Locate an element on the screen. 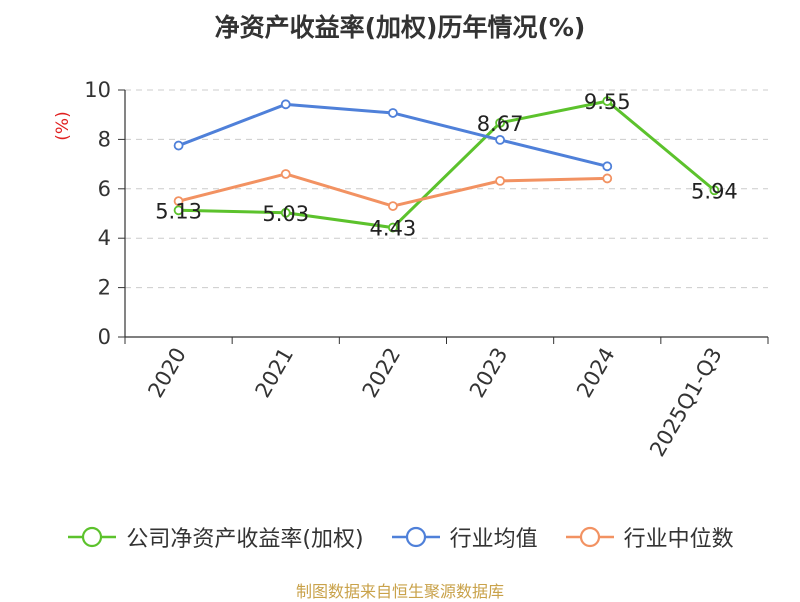  y-tick-label: 2 is located at coordinates (104, 288).